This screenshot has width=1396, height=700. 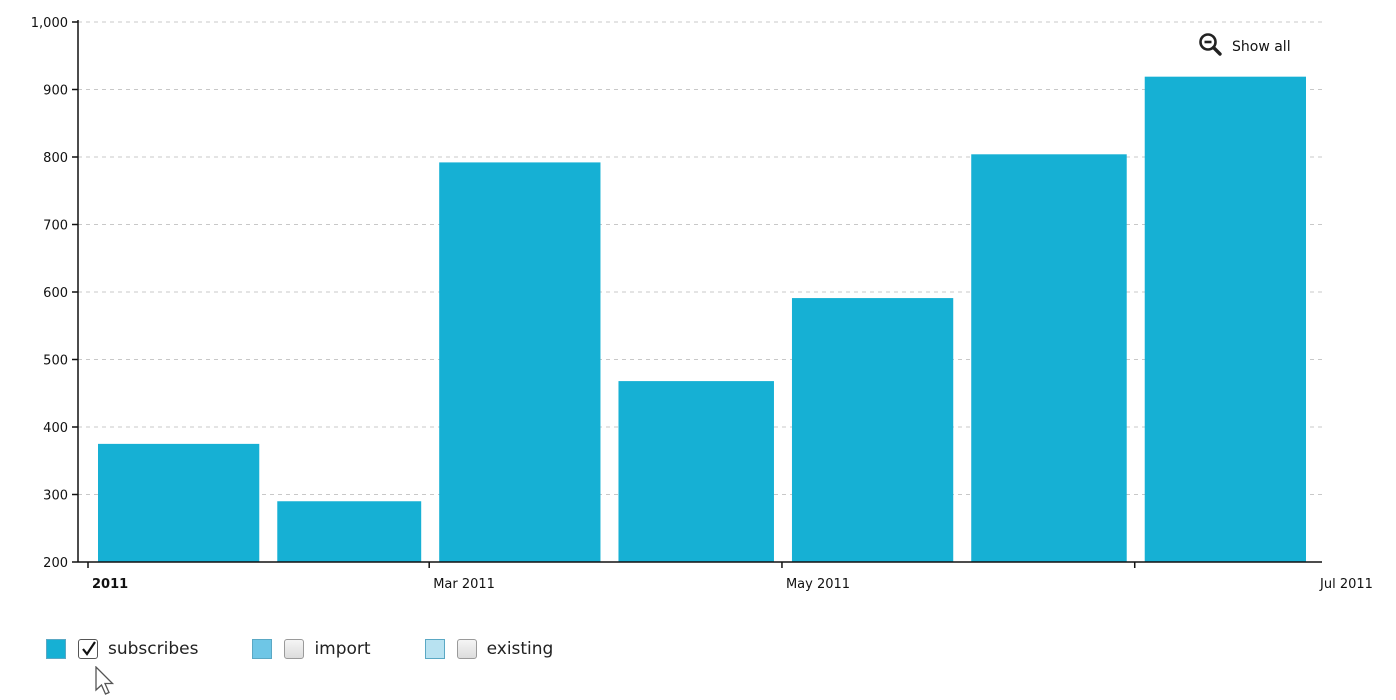 I want to click on y-tick-label: 900, so click(x=55, y=91).